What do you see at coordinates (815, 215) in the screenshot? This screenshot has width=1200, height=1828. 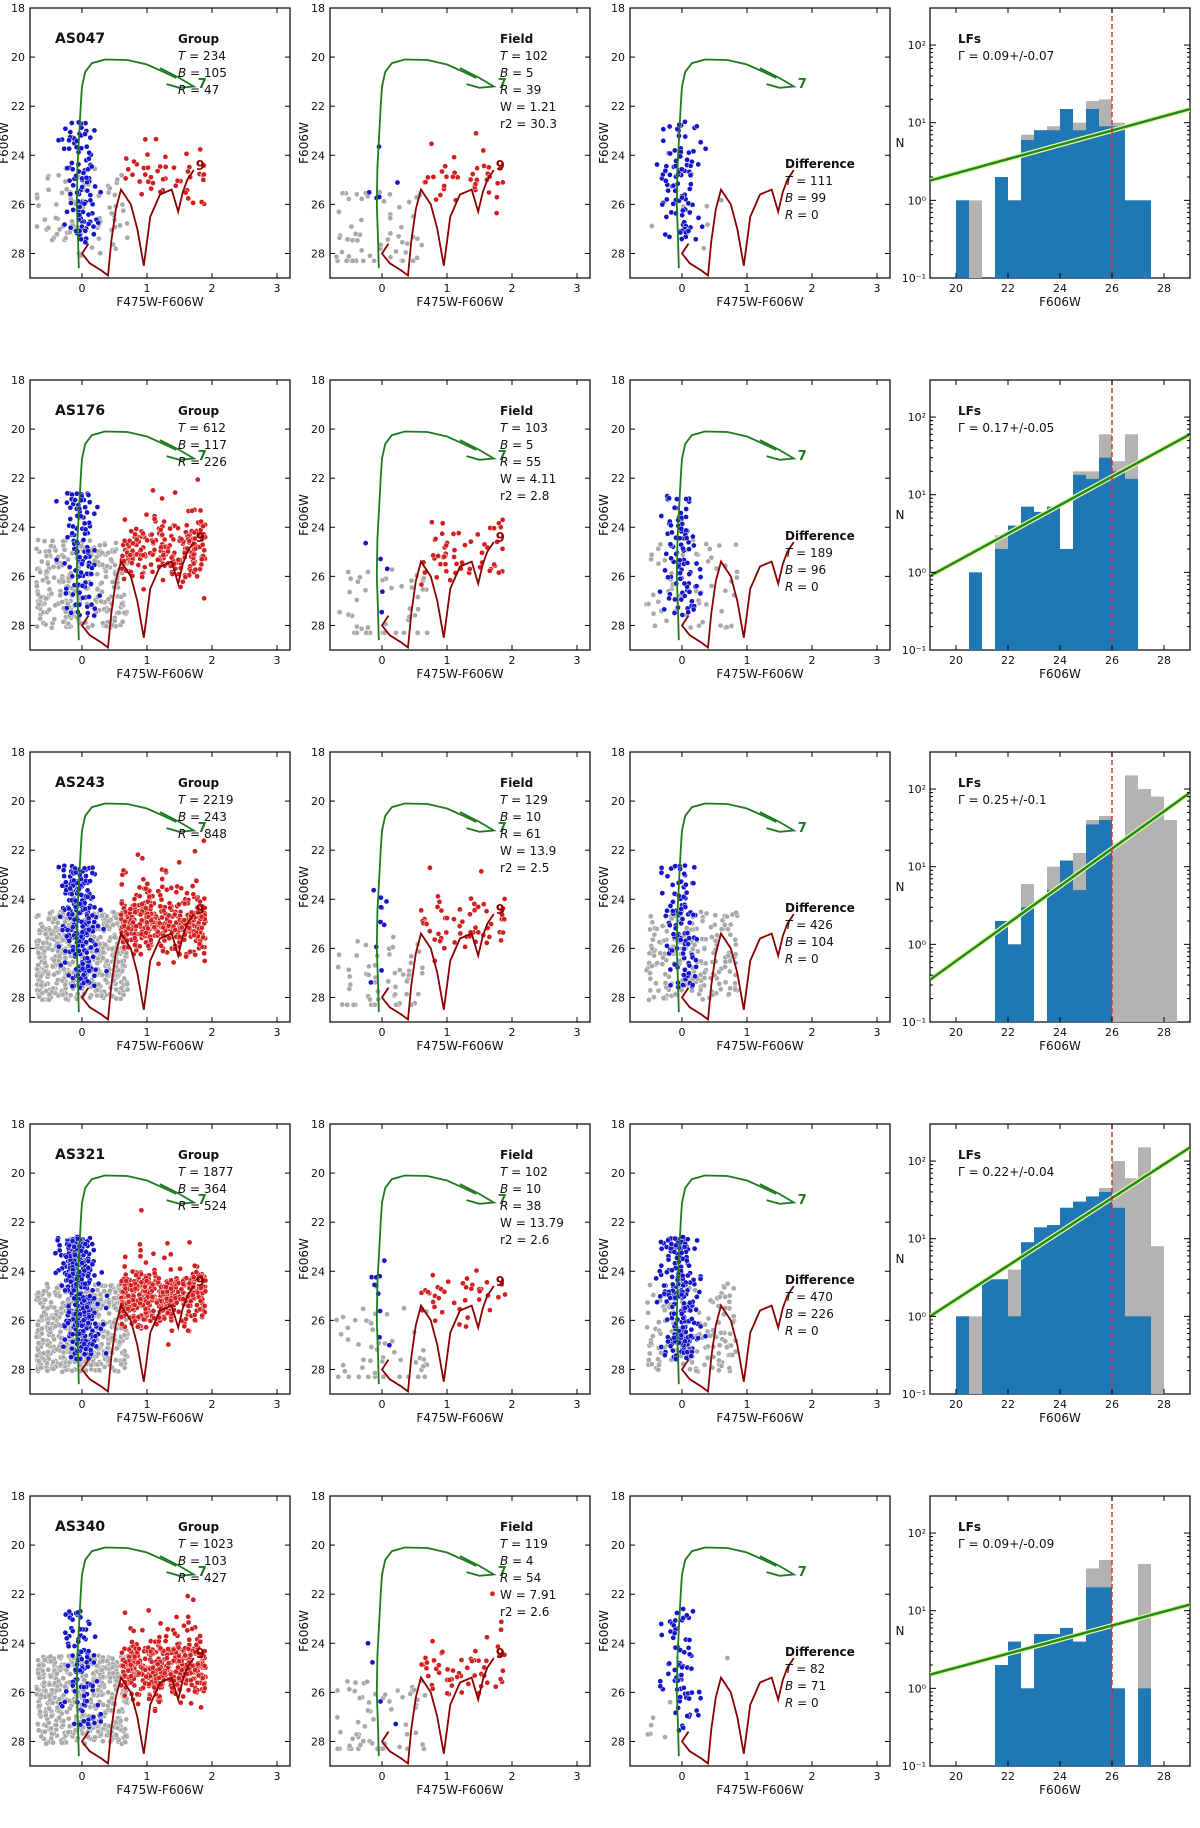 I see `stat-value: 0` at bounding box center [815, 215].